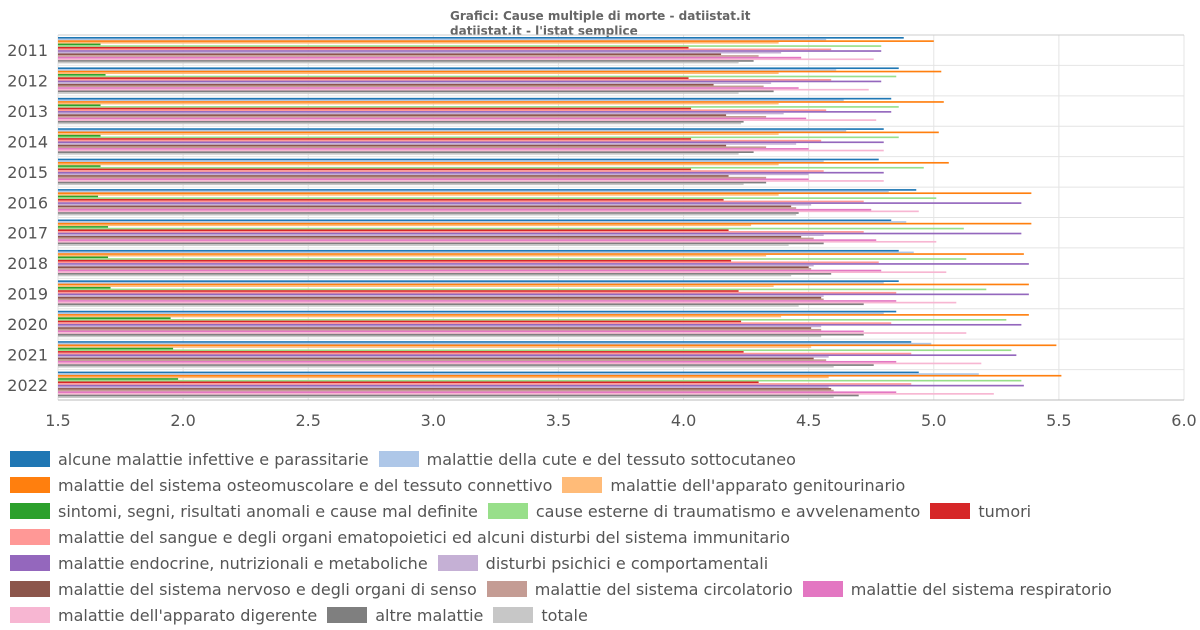 The height and width of the screenshot is (630, 1200). What do you see at coordinates (733, 485) in the screenshot?
I see `legend-item: malattie dell'apparato genitourinario` at bounding box center [733, 485].